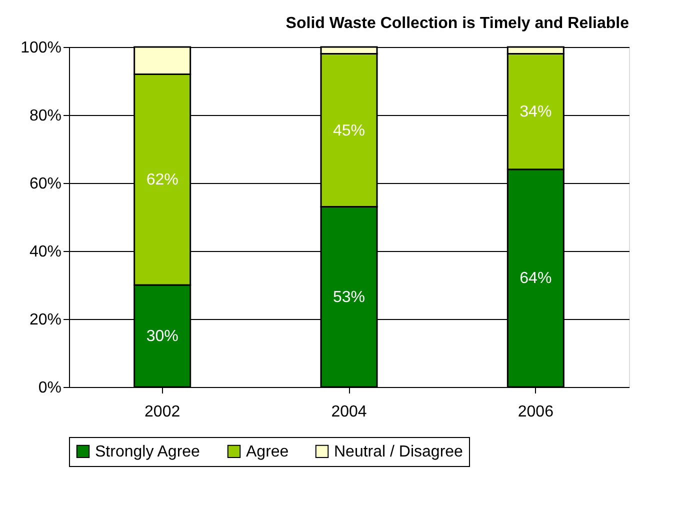 The image size is (681, 520). Describe the element at coordinates (50, 388) in the screenshot. I see `y-tick-label: 0%` at that location.